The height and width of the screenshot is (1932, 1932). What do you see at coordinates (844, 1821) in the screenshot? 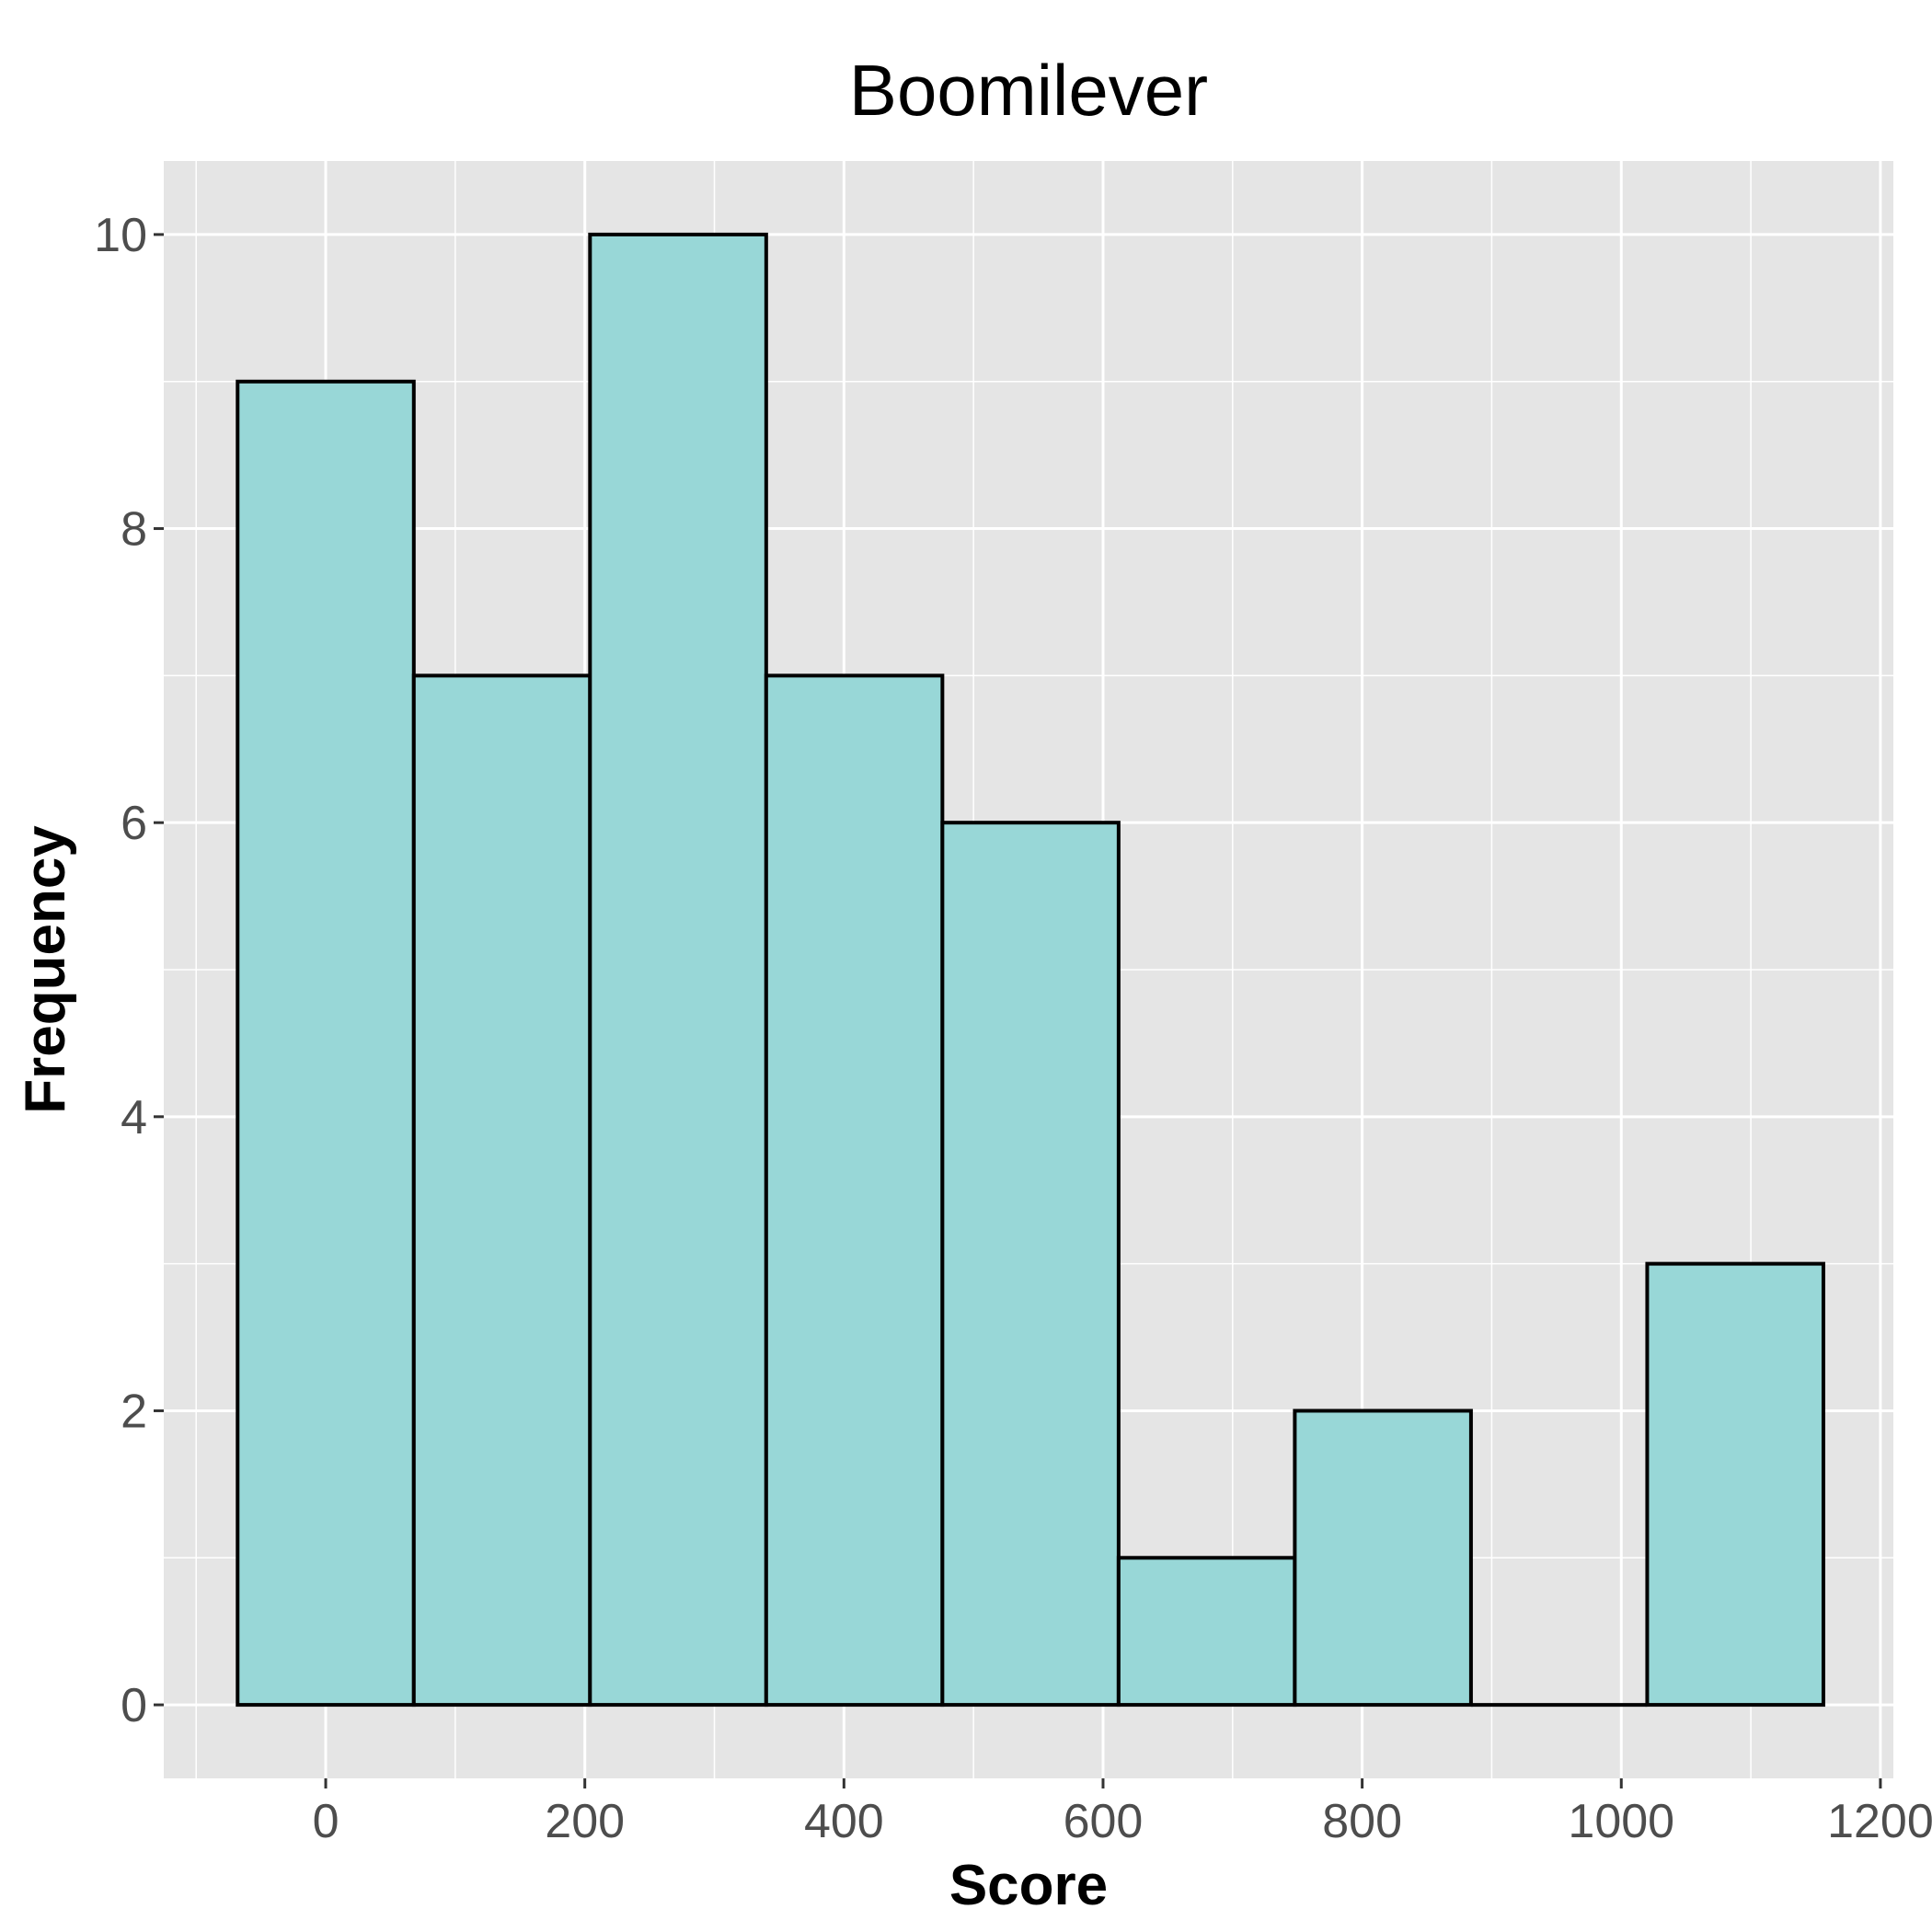
I see `x-tick-label: 400` at bounding box center [844, 1821].